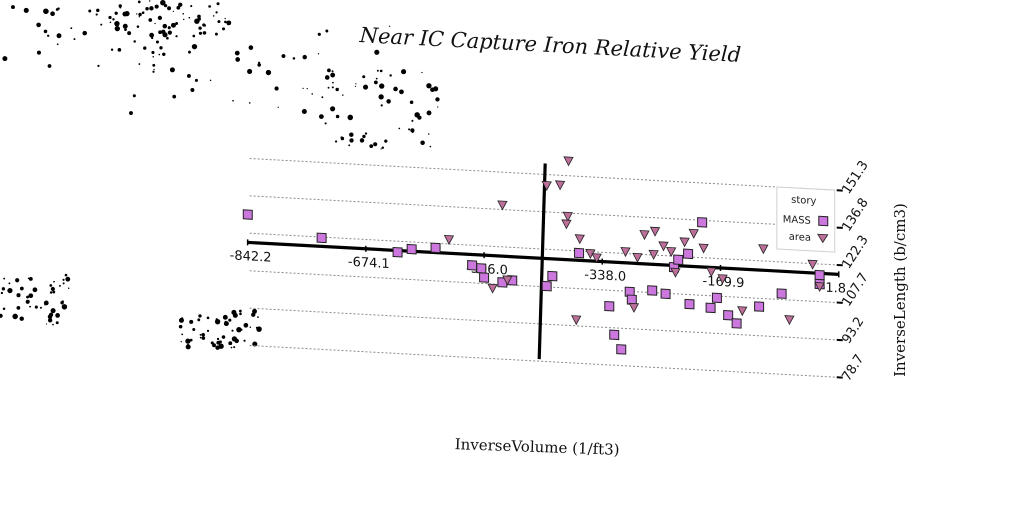 This screenshot has height=512, width=1024. What do you see at coordinates (369, 263) in the screenshot?
I see `x-tick-label: -674.1` at bounding box center [369, 263].